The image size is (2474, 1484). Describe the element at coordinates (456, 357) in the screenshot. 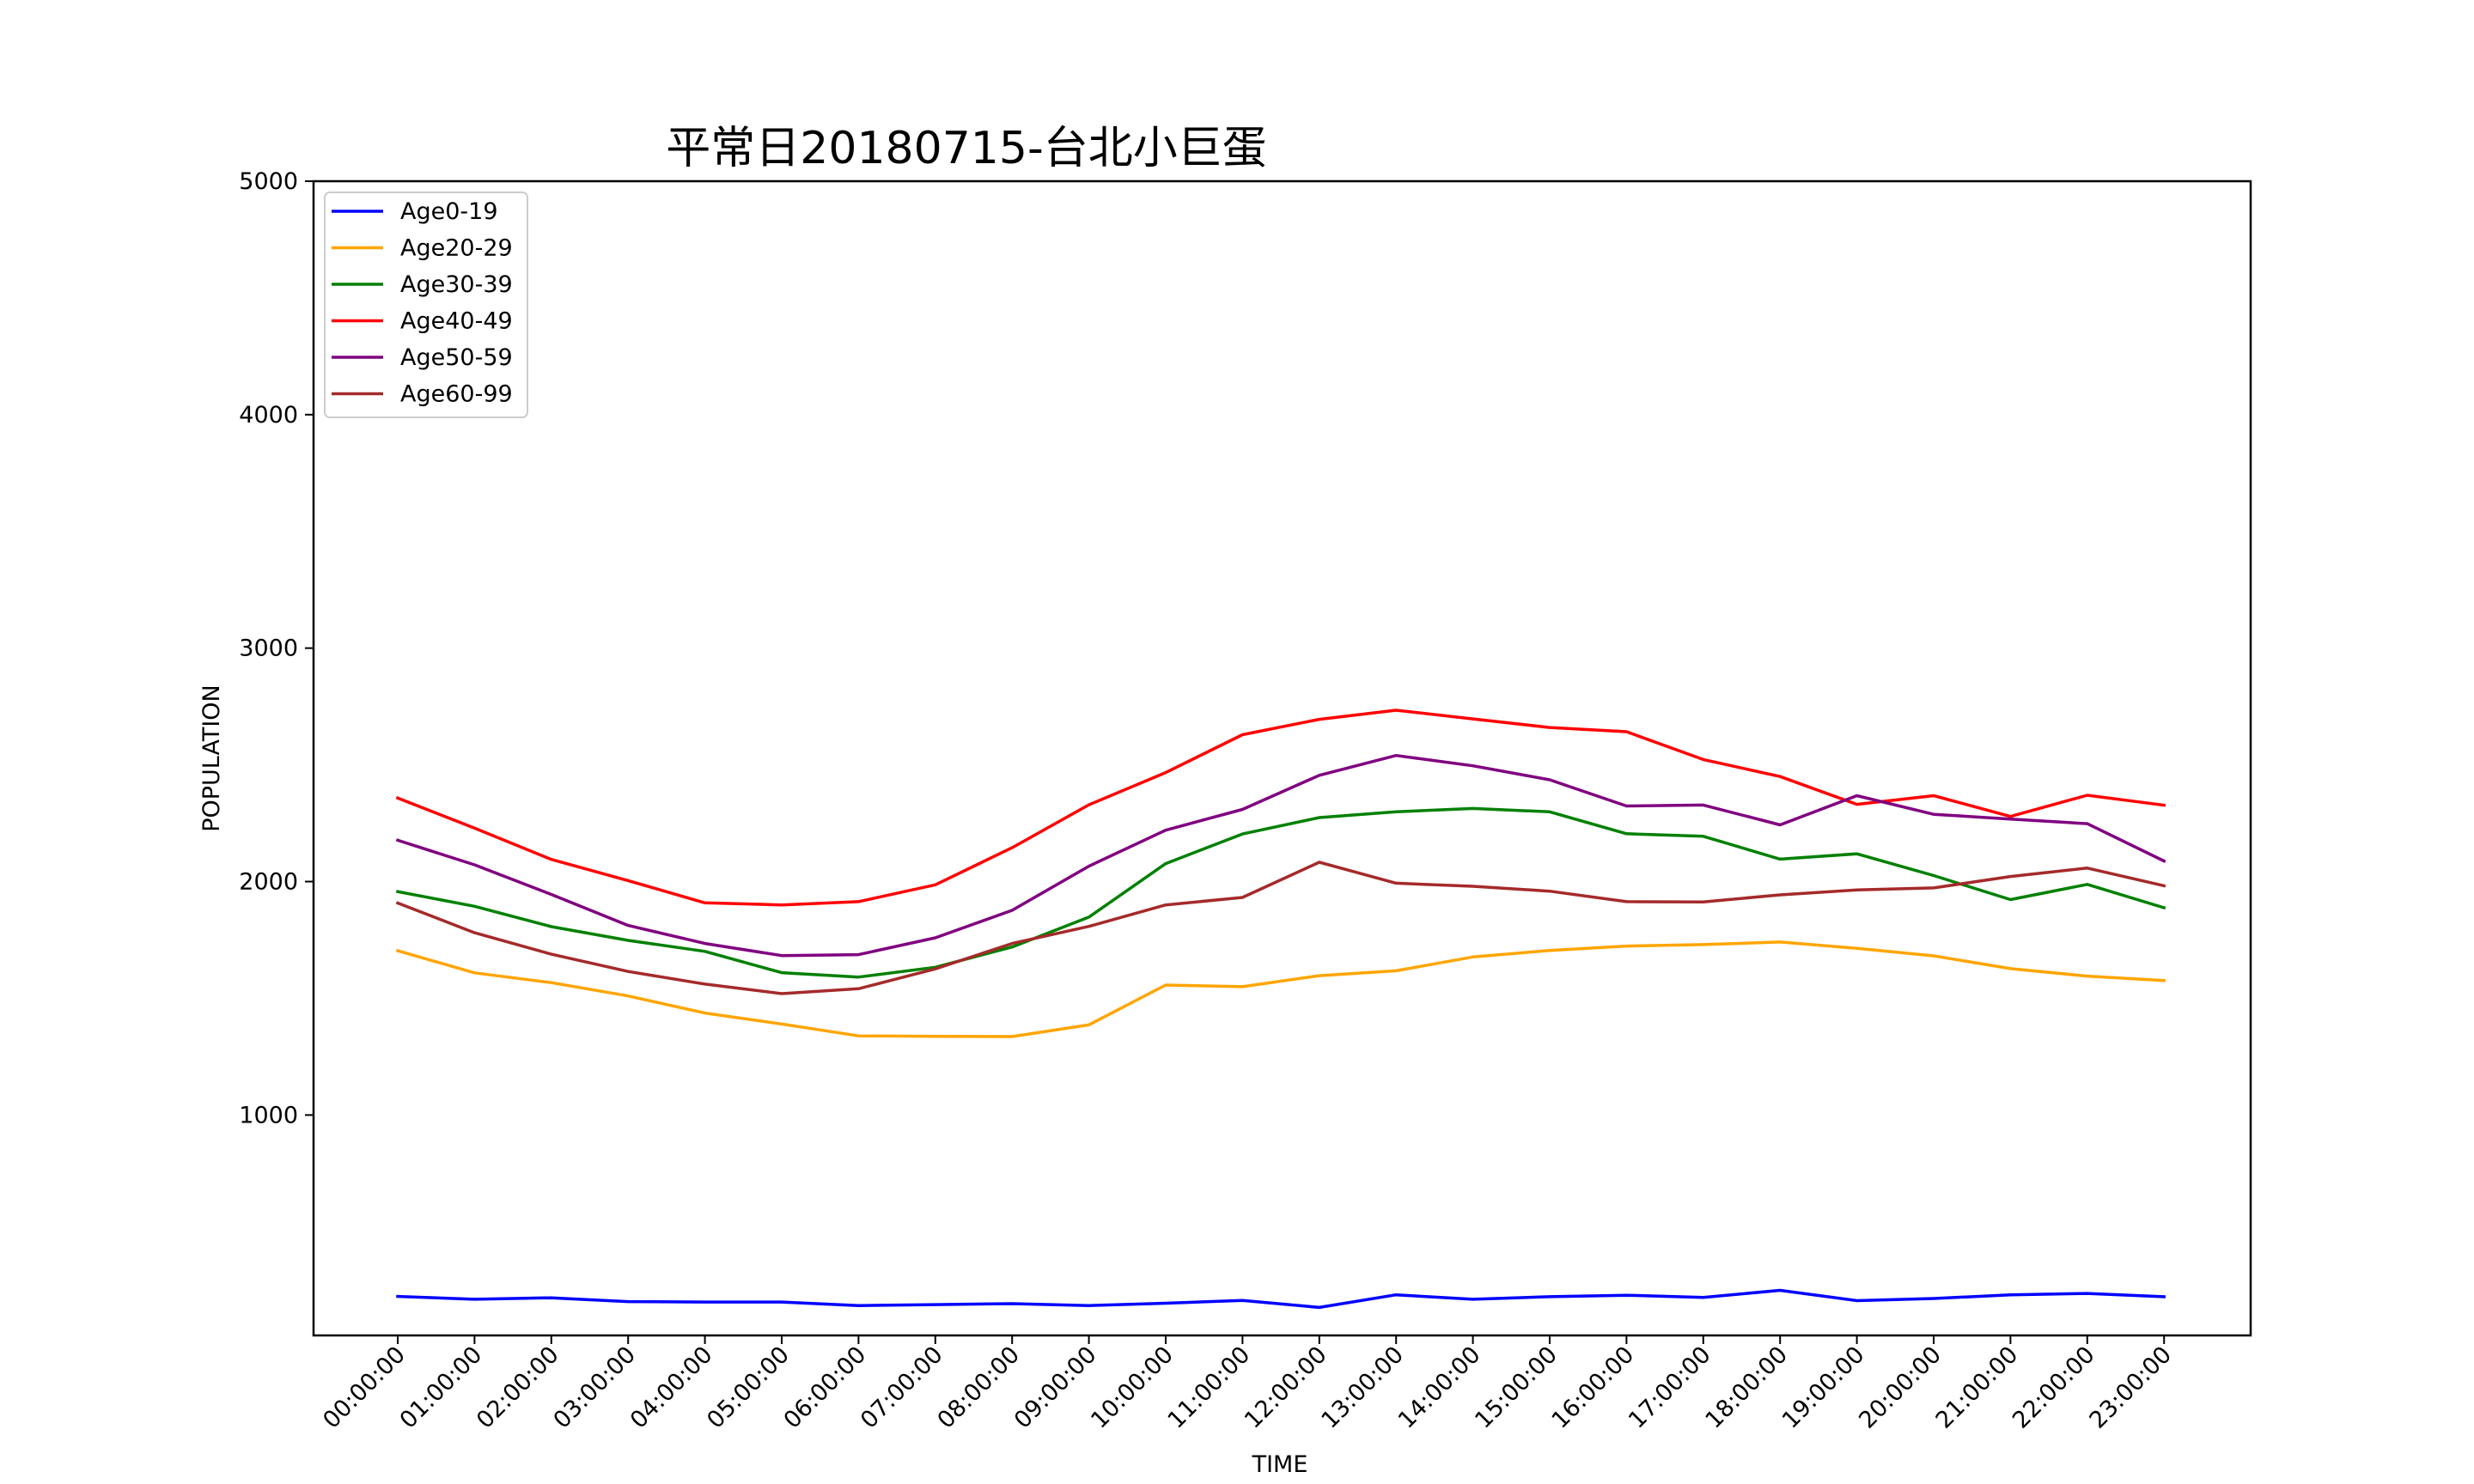

I see `legend-label: Age50-59` at that location.